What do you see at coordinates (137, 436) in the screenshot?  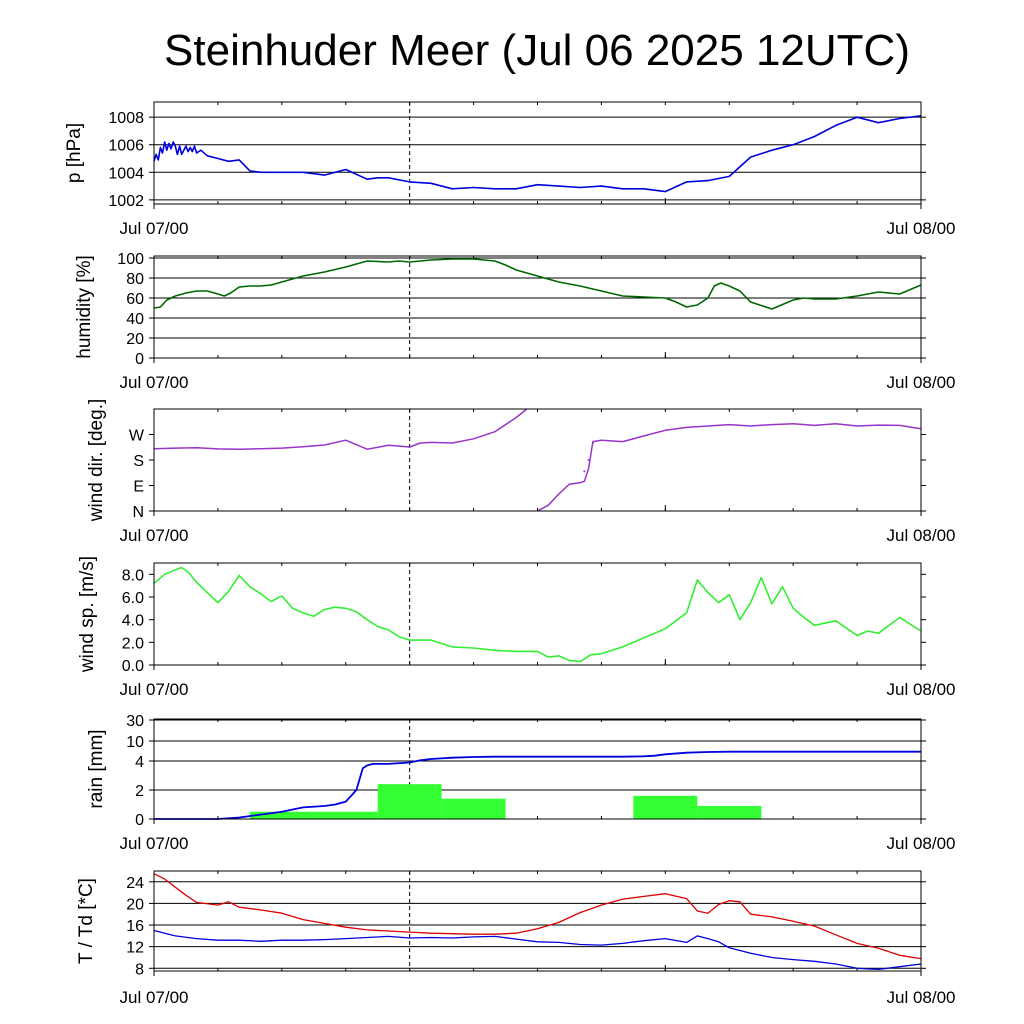 I see `y-tick-label: W` at bounding box center [137, 436].